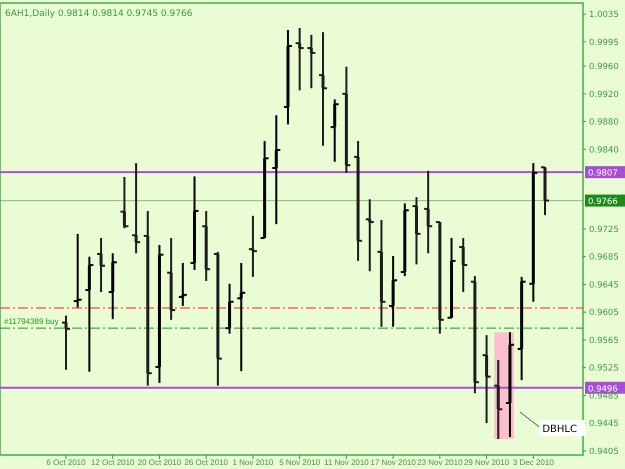 This screenshot has height=469, width=625. I want to click on annotation: DBHLC, so click(559, 429).